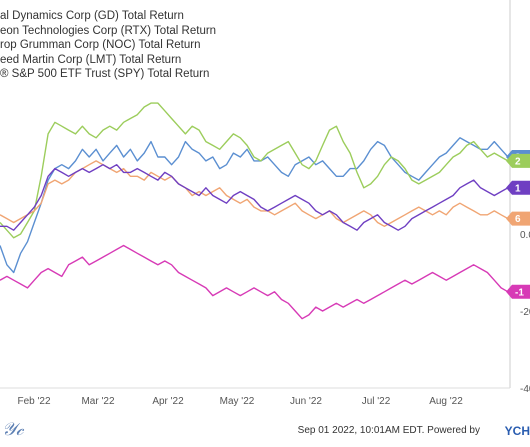  Describe the element at coordinates (13, 429) in the screenshot. I see `watermark-logo-icon: 𝒴𝒸` at that location.